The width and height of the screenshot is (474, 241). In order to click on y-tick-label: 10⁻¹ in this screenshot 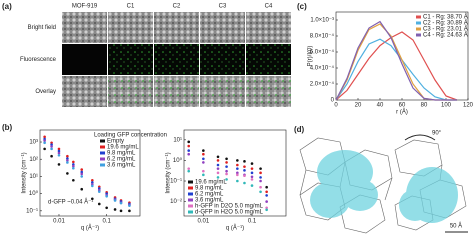, I will do `click(32, 211)`.